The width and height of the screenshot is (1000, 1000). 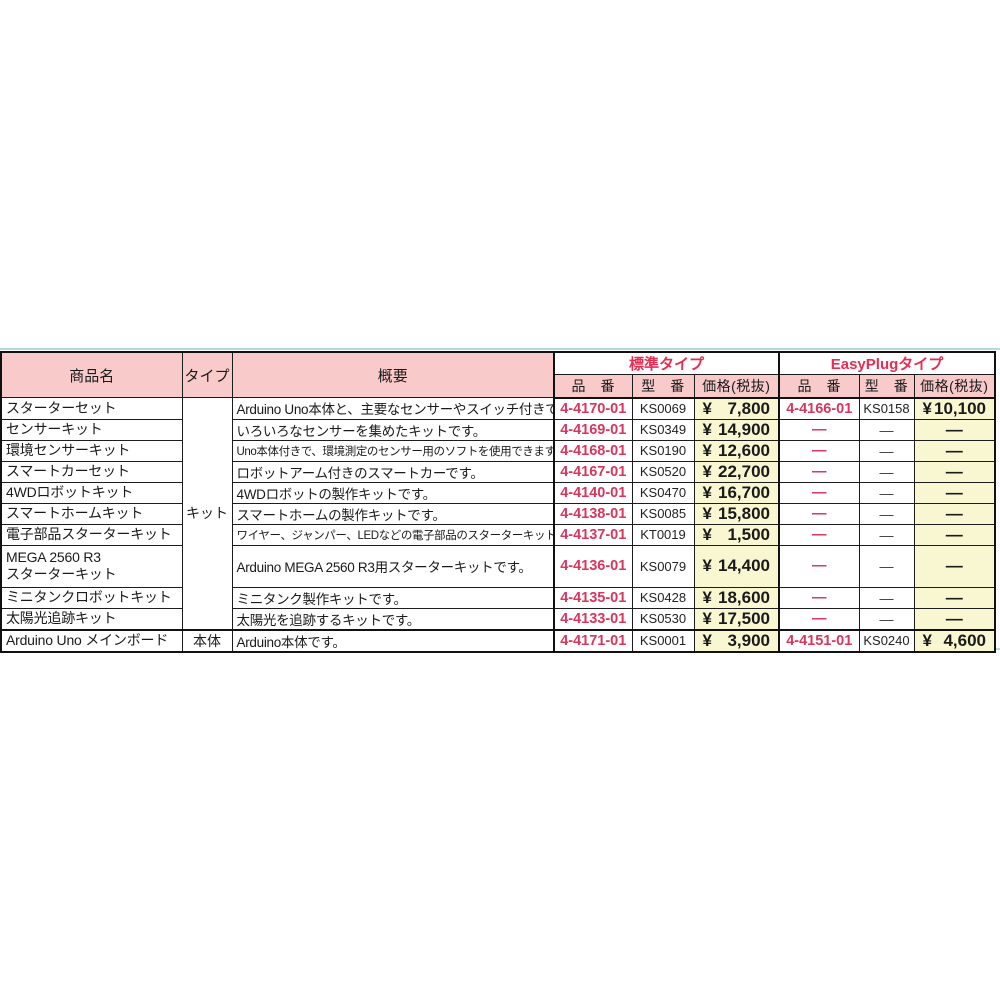 I want to click on price-amount: 18,600, so click(x=744, y=597).